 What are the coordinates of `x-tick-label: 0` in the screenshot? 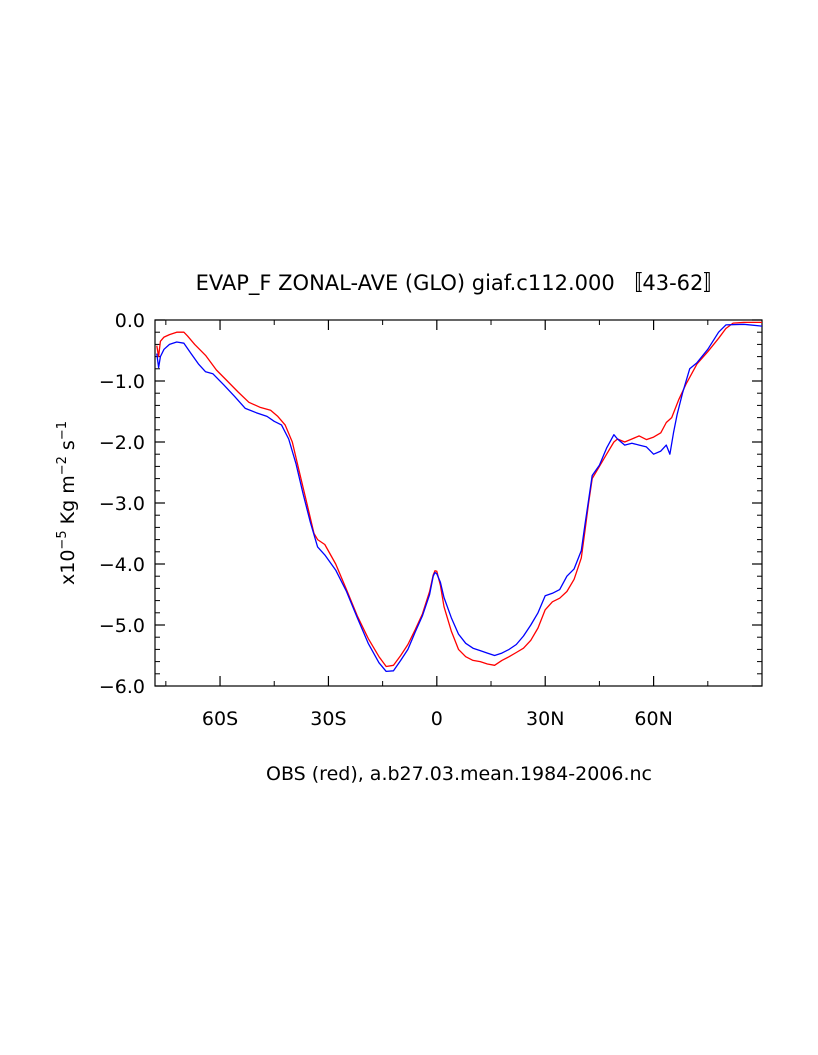 It's located at (437, 719).